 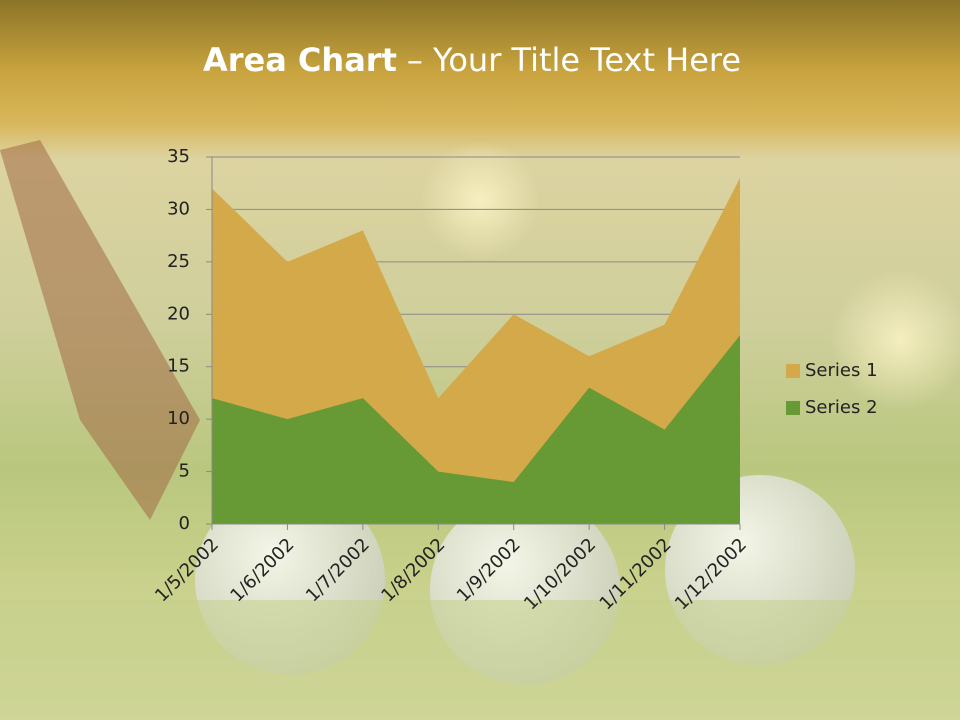 I want to click on y-tick-label: 15, so click(x=178, y=366).